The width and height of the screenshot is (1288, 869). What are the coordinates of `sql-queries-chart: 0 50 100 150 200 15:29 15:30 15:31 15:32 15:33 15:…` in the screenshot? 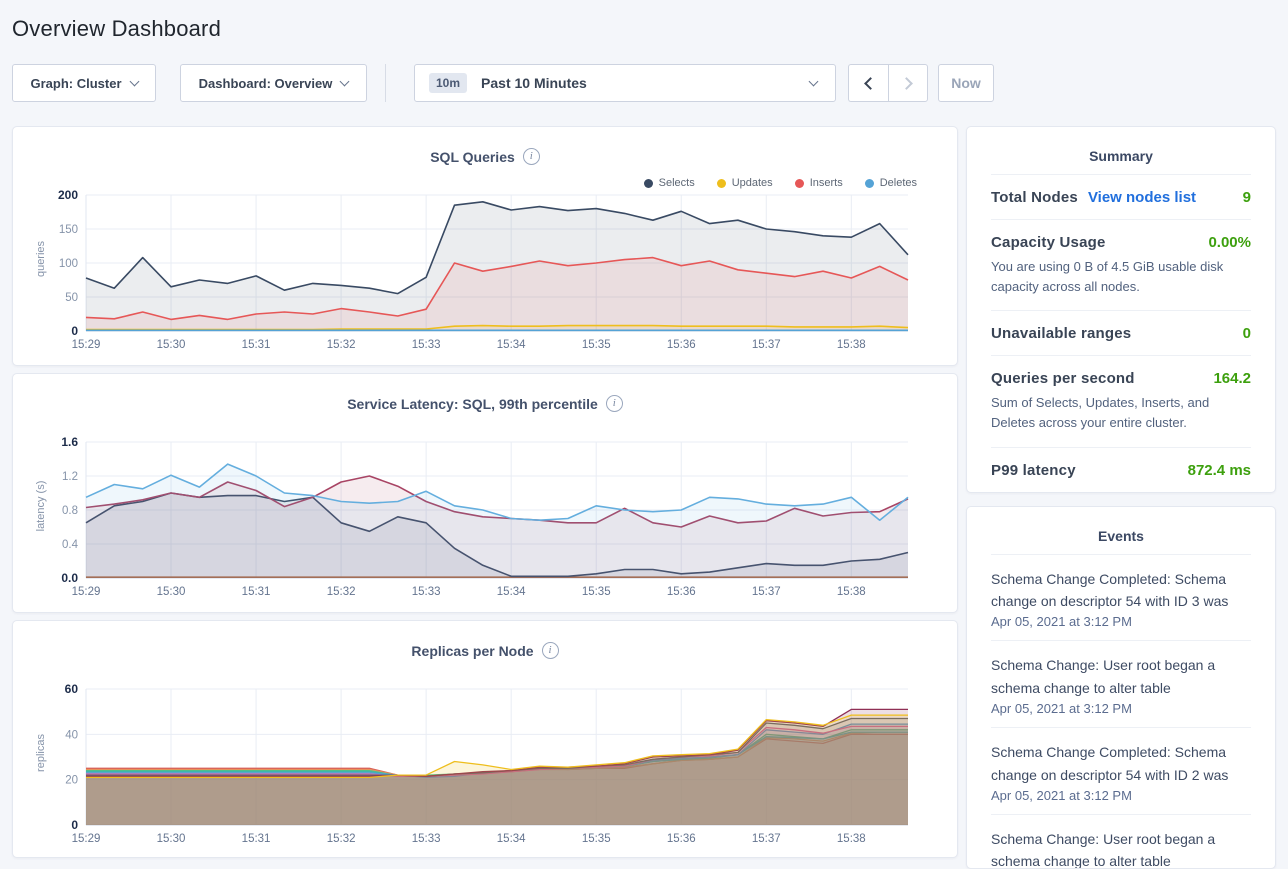 It's located at (473, 273).